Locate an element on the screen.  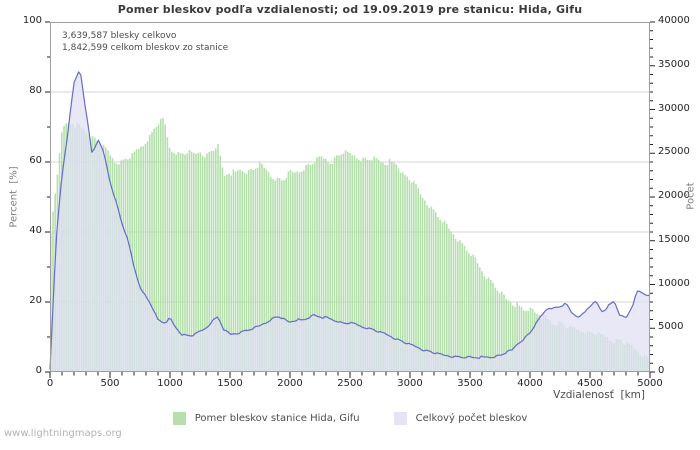
x-tick-1000: 1000 is located at coordinates (170, 383).